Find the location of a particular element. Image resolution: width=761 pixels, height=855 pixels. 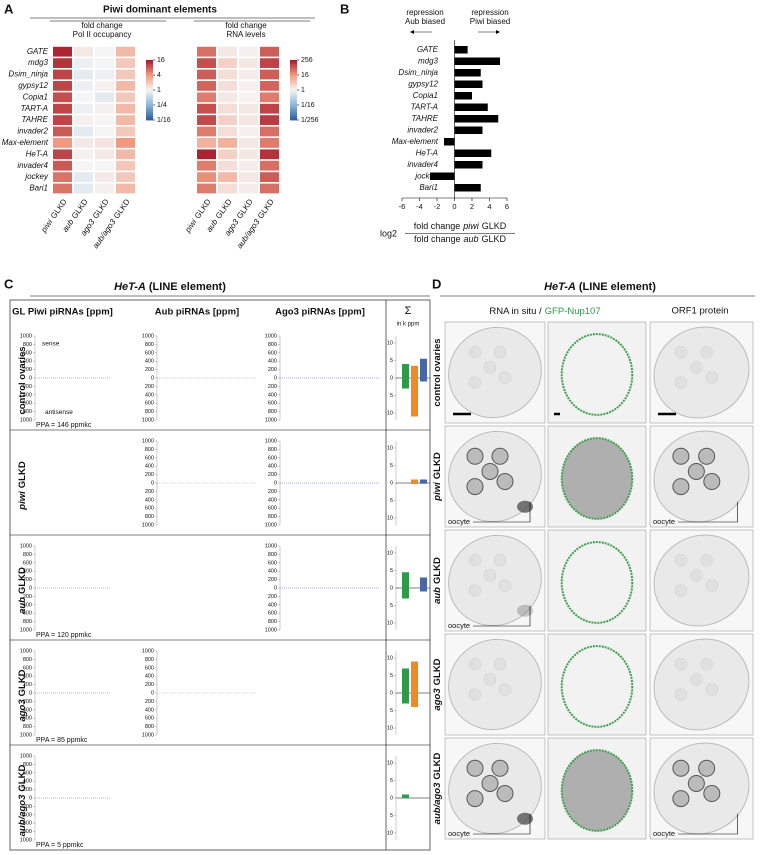

row-label: invader2 is located at coordinates (32, 131).